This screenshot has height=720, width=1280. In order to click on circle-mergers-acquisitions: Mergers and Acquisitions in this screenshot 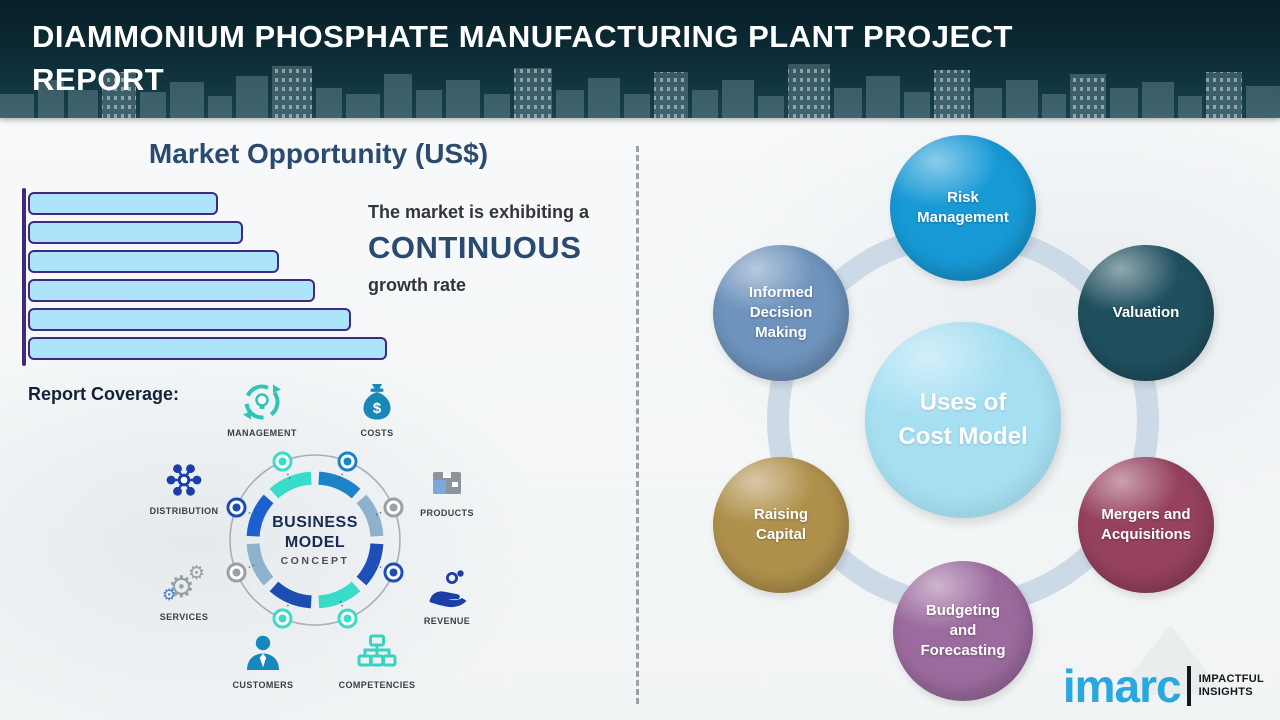, I will do `click(1146, 525)`.